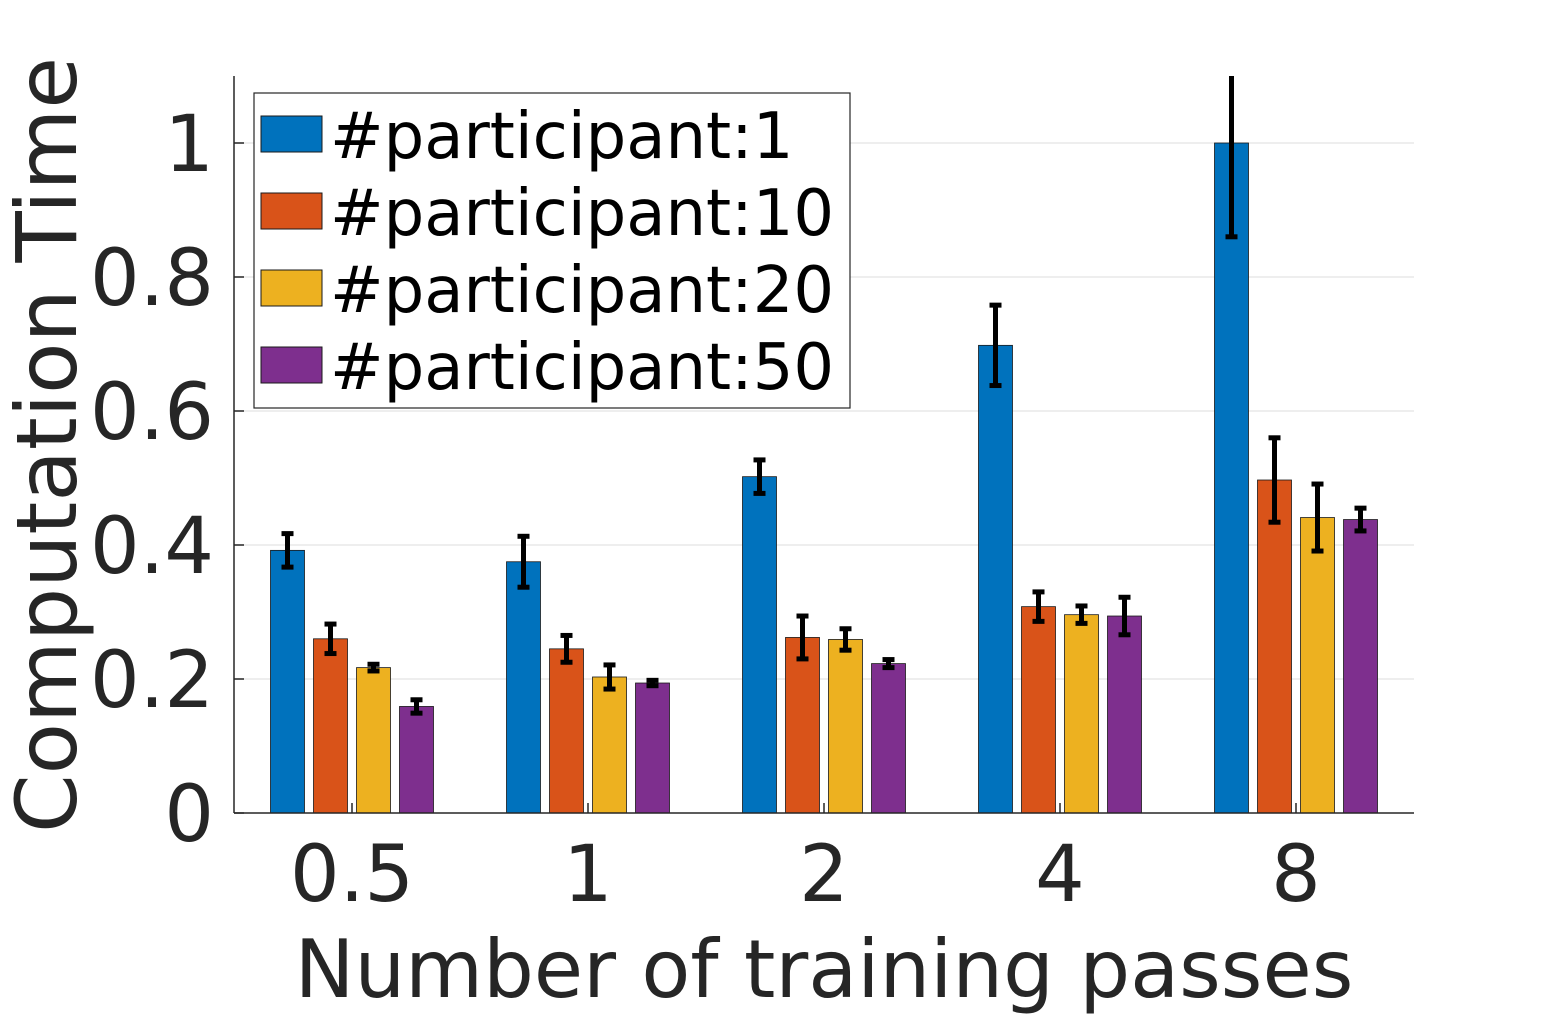 This screenshot has width=1563, height=1016. I want to click on y-tick-label: 0.6, so click(152, 413).